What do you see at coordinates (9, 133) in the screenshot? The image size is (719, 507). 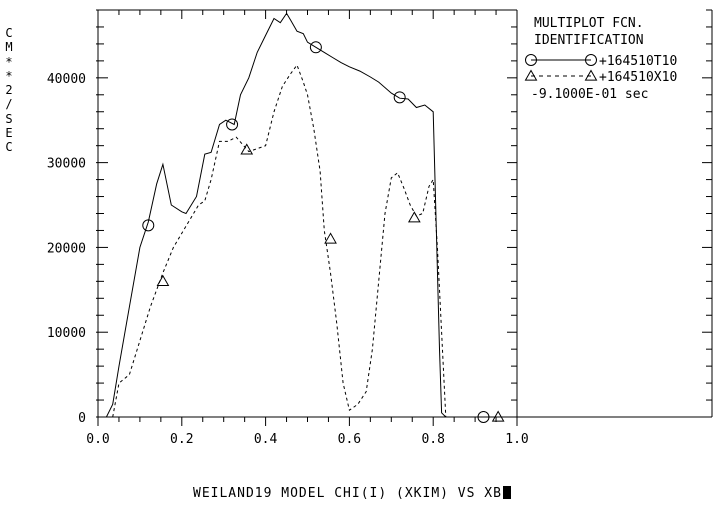 I see `y-axis-label-char: E` at bounding box center [9, 133].